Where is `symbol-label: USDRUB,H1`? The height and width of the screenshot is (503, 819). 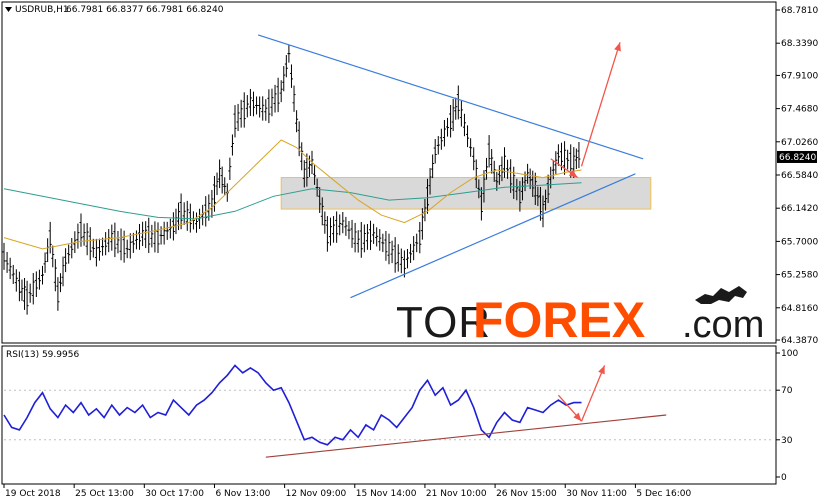 symbol-label: USDRUB,H1 is located at coordinates (42, 10).